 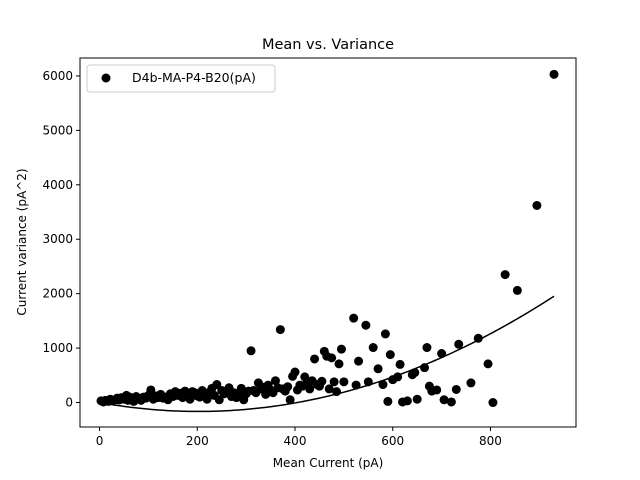 I want to click on y-tick-label: 3000, so click(x=57, y=239).